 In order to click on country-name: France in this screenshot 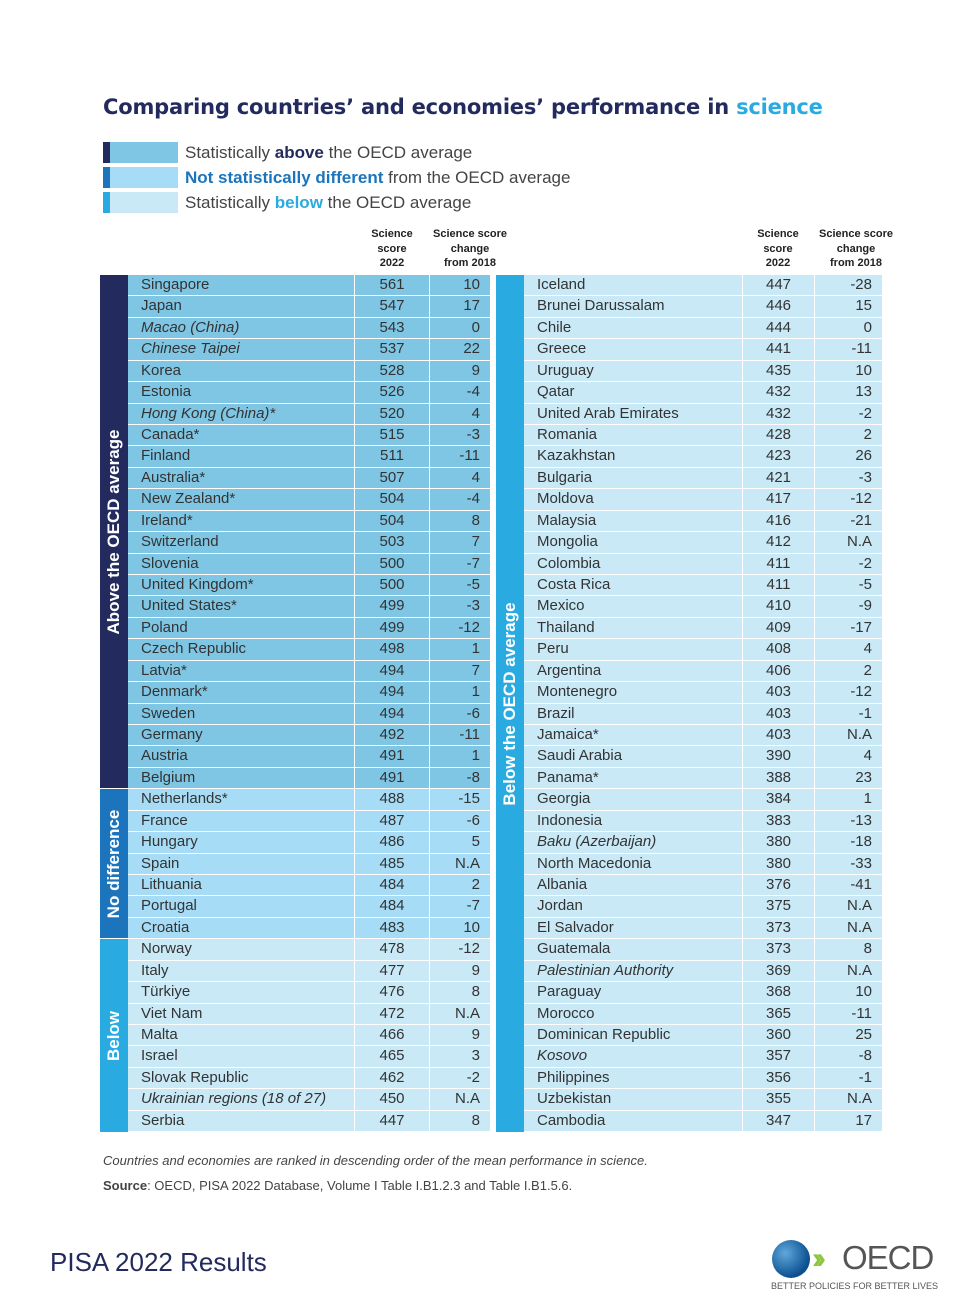, I will do `click(241, 821)`.